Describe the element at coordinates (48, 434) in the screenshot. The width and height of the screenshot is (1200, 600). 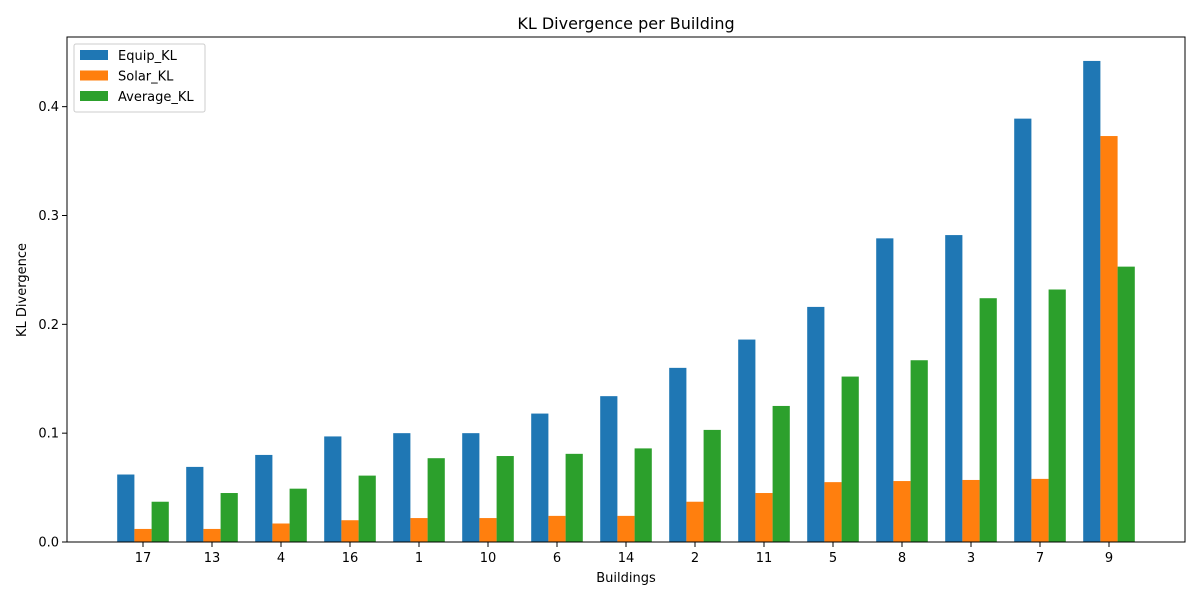
I see `y-tick-label: 0.1` at that location.